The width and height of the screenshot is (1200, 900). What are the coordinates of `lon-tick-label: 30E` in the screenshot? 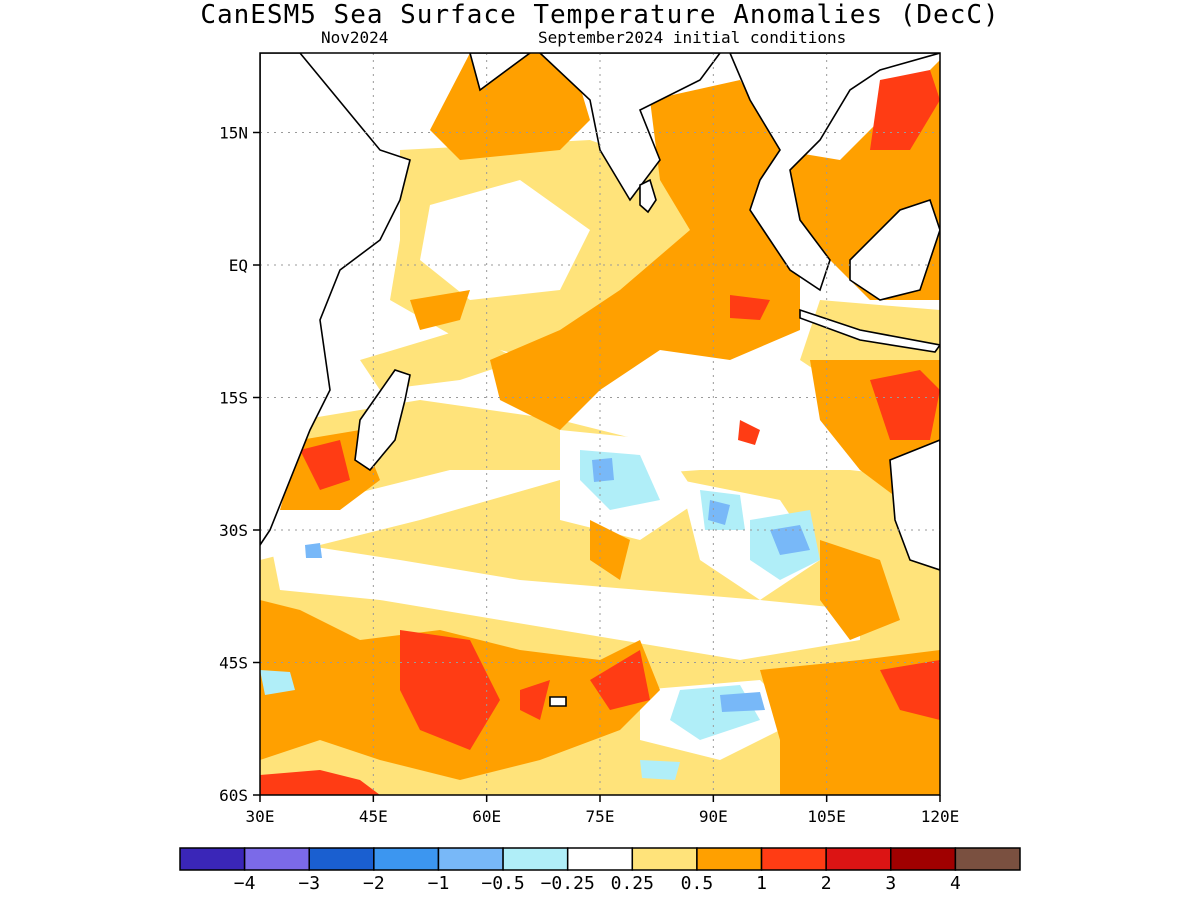 It's located at (260, 816).